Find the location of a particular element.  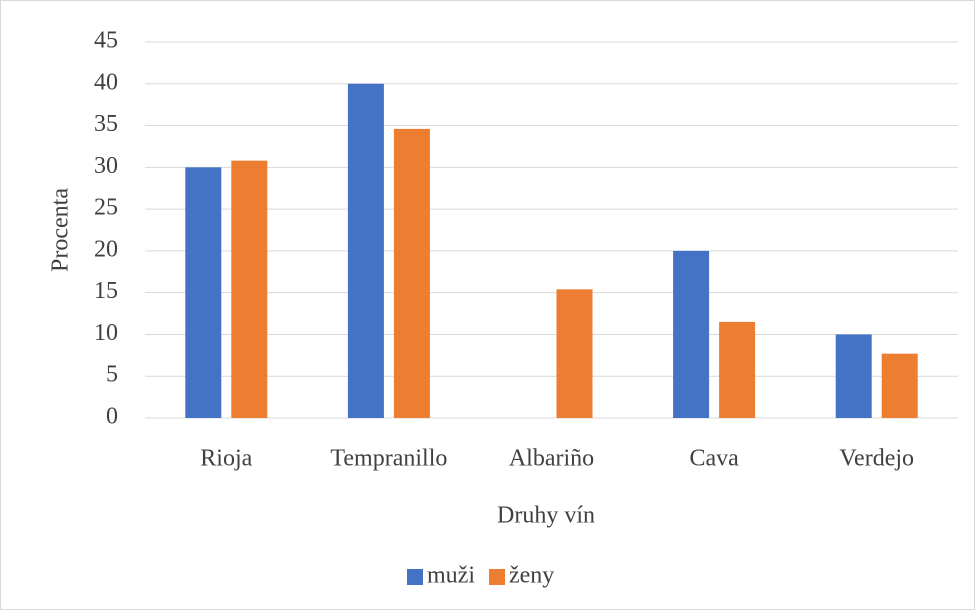

y-tick-label: 10 is located at coordinates (106, 333).